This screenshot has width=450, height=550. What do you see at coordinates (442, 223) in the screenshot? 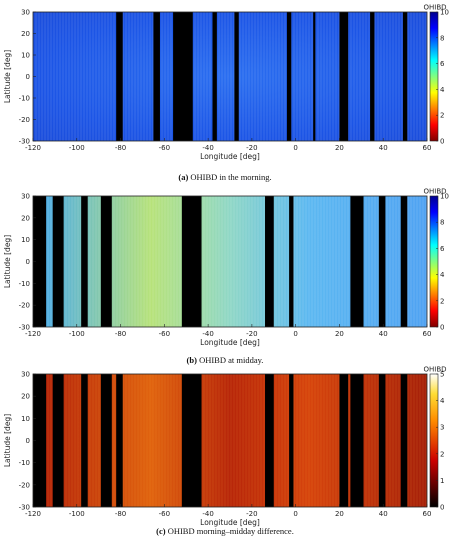
I see `colorbar-tick-label: 8` at bounding box center [442, 223].